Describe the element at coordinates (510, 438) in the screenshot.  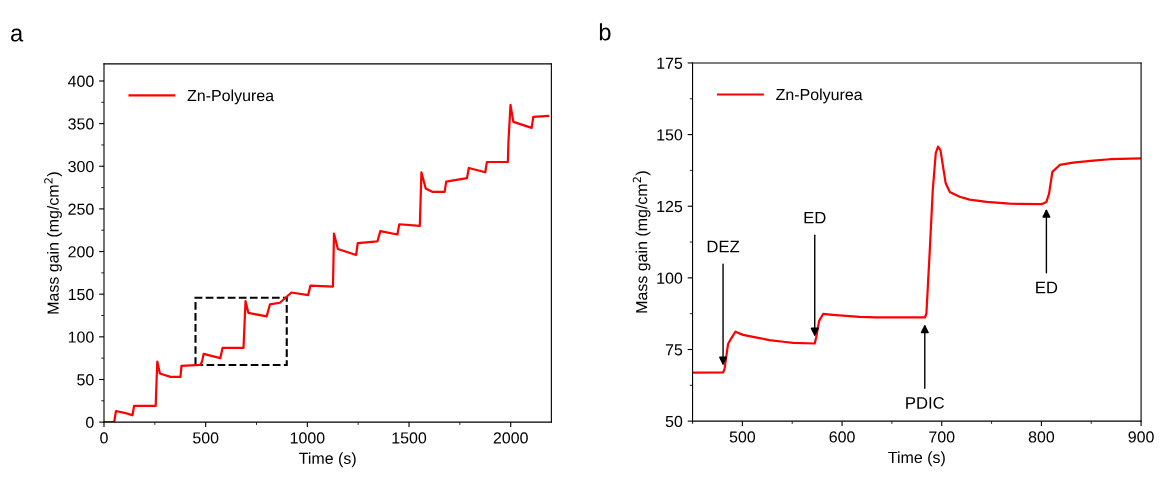
I see `x-tick-label: 2000` at that location.